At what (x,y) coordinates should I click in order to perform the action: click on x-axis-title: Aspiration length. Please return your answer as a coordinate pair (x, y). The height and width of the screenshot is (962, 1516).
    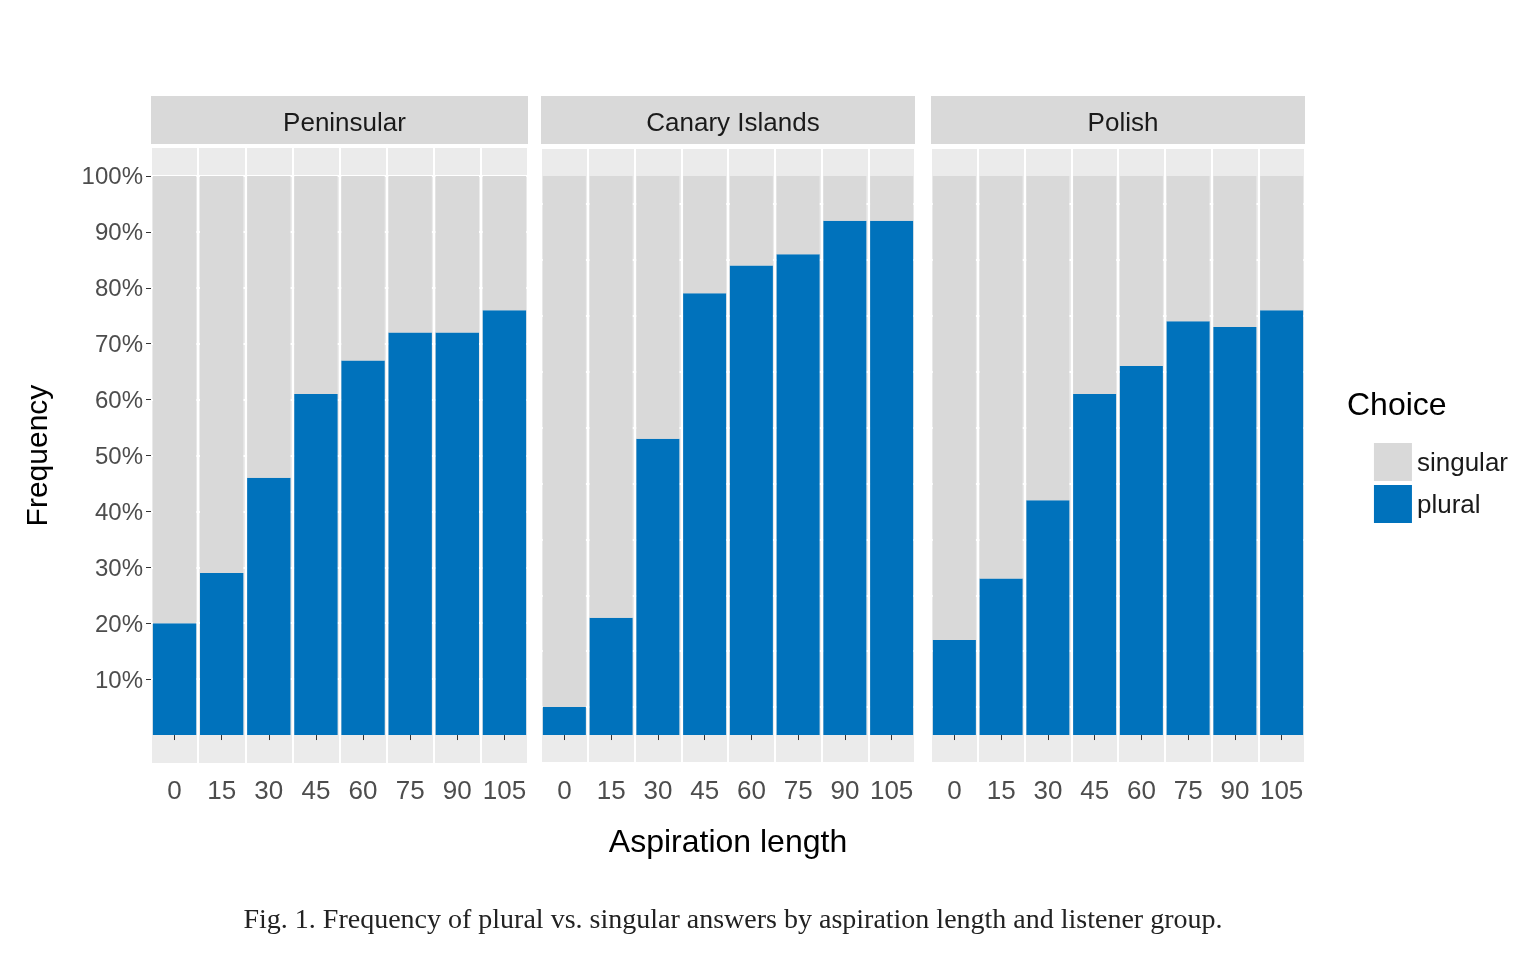
    Looking at the image, I should click on (728, 841).